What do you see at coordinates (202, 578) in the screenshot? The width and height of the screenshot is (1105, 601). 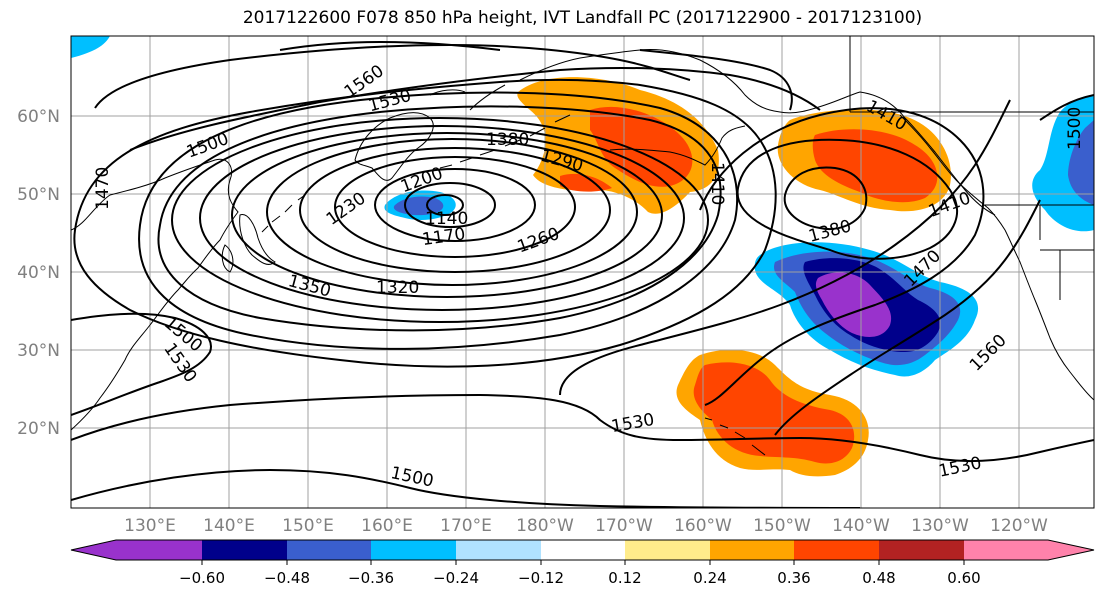 I see `colorbar-tick-label: −0.60` at bounding box center [202, 578].